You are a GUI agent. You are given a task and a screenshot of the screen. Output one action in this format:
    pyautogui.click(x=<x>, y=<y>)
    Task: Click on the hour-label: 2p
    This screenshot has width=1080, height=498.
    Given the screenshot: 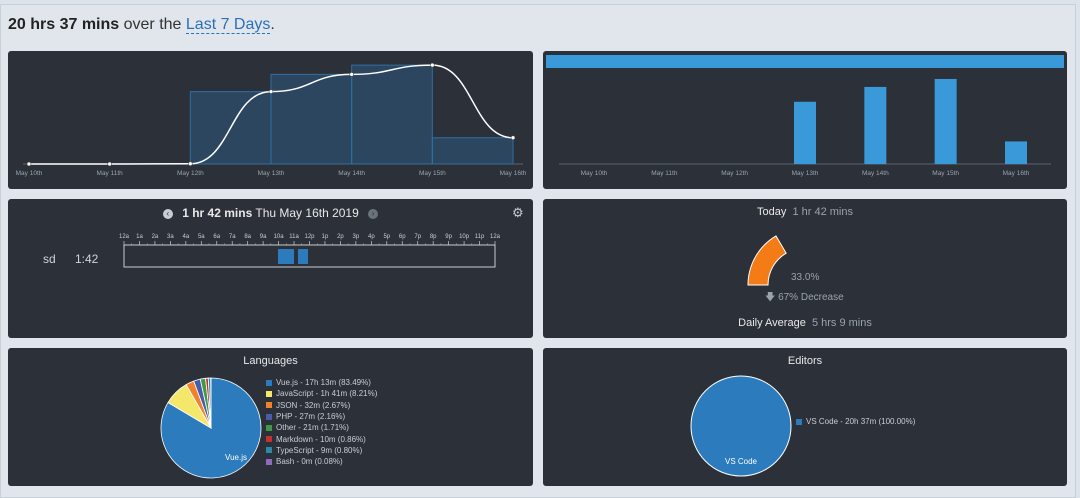 What is the action you would take?
    pyautogui.click(x=340, y=237)
    